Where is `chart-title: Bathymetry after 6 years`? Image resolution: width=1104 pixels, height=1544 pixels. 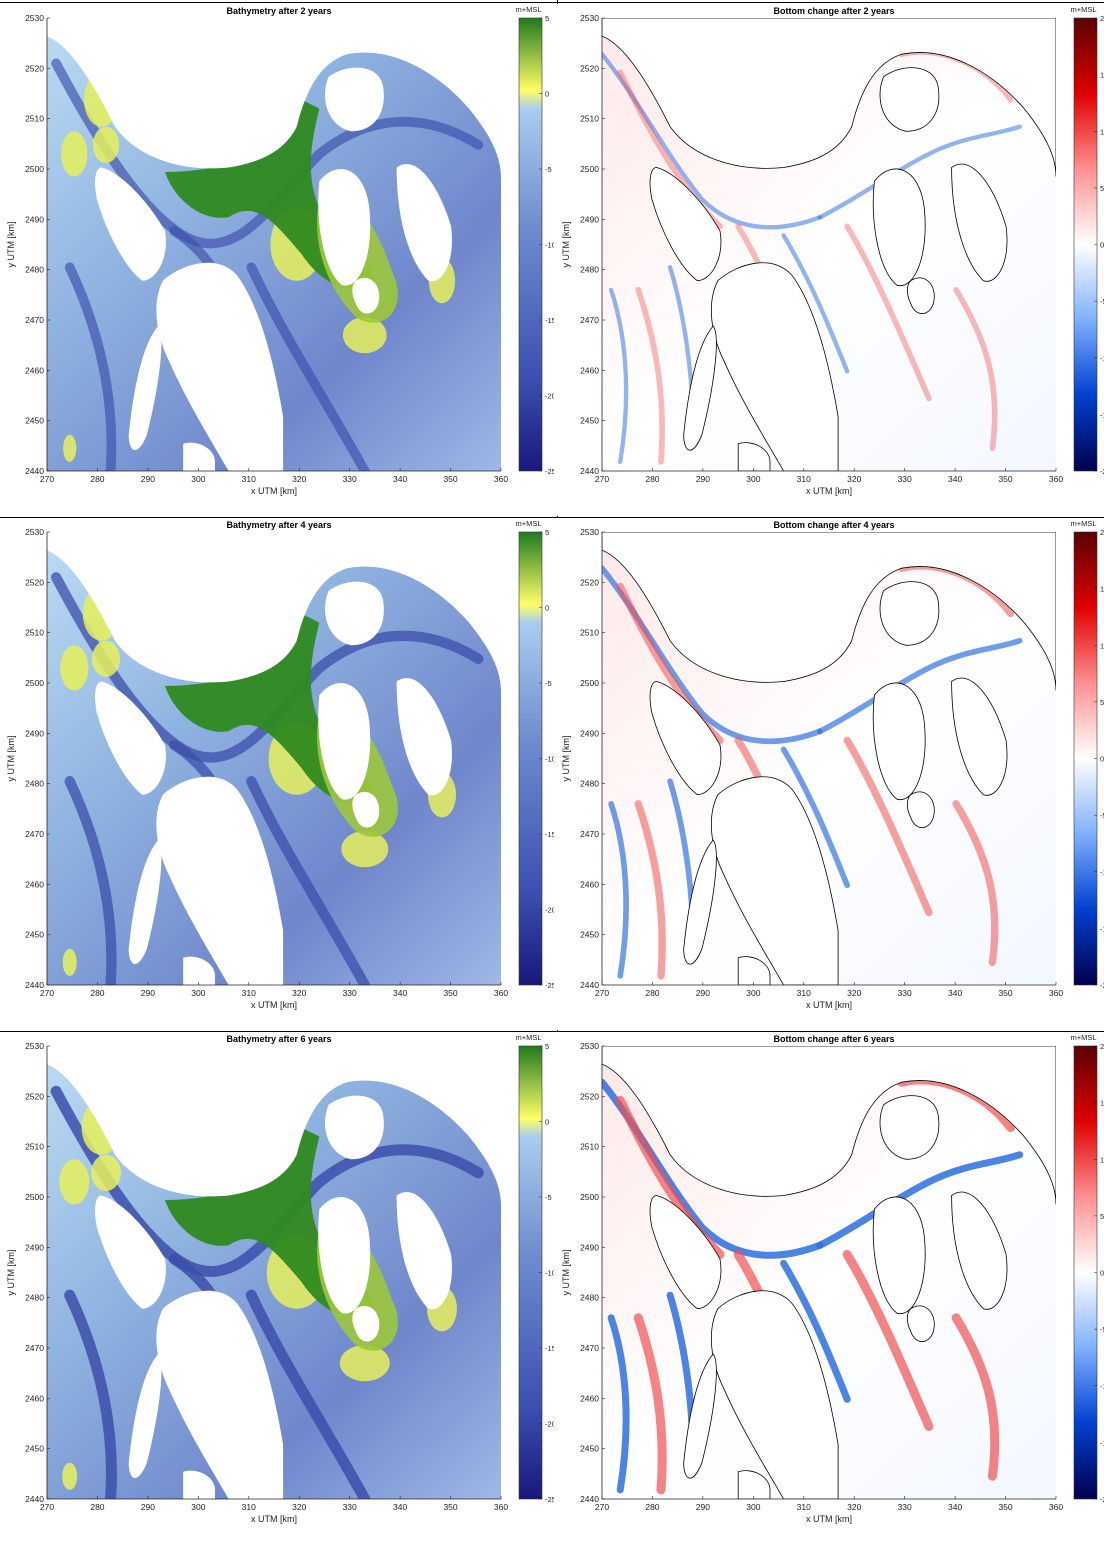
chart-title: Bathymetry after 6 years is located at coordinates (278, 1039).